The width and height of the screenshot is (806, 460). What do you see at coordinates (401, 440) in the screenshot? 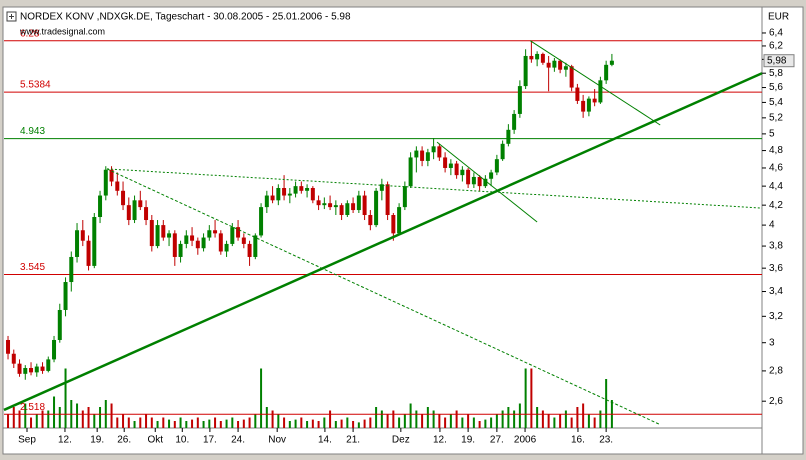
I see `x-tick-label: Dez` at bounding box center [401, 440].